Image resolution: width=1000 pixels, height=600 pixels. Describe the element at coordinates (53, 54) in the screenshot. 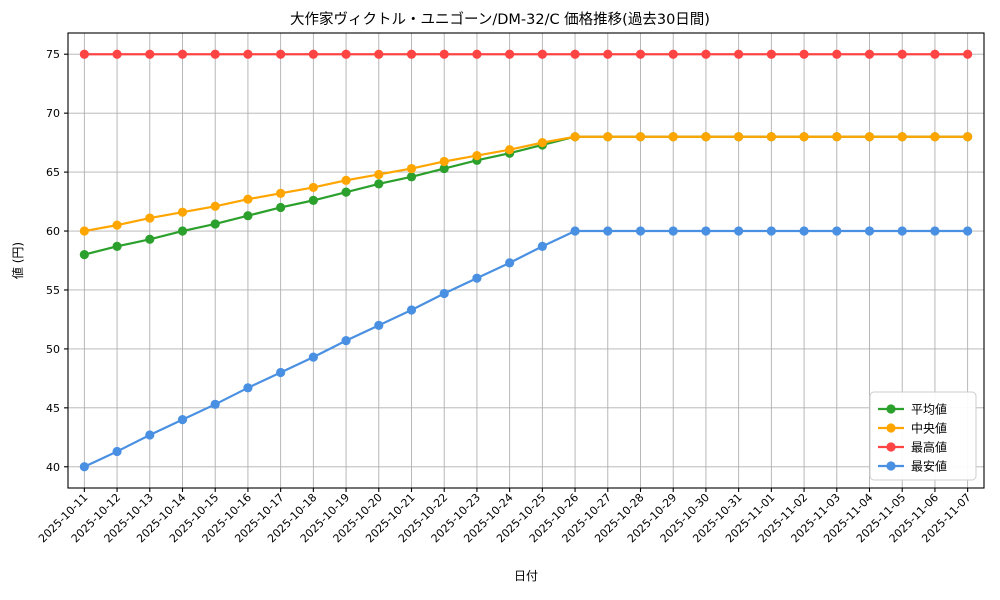

I see `y-tick-label: 75` at that location.